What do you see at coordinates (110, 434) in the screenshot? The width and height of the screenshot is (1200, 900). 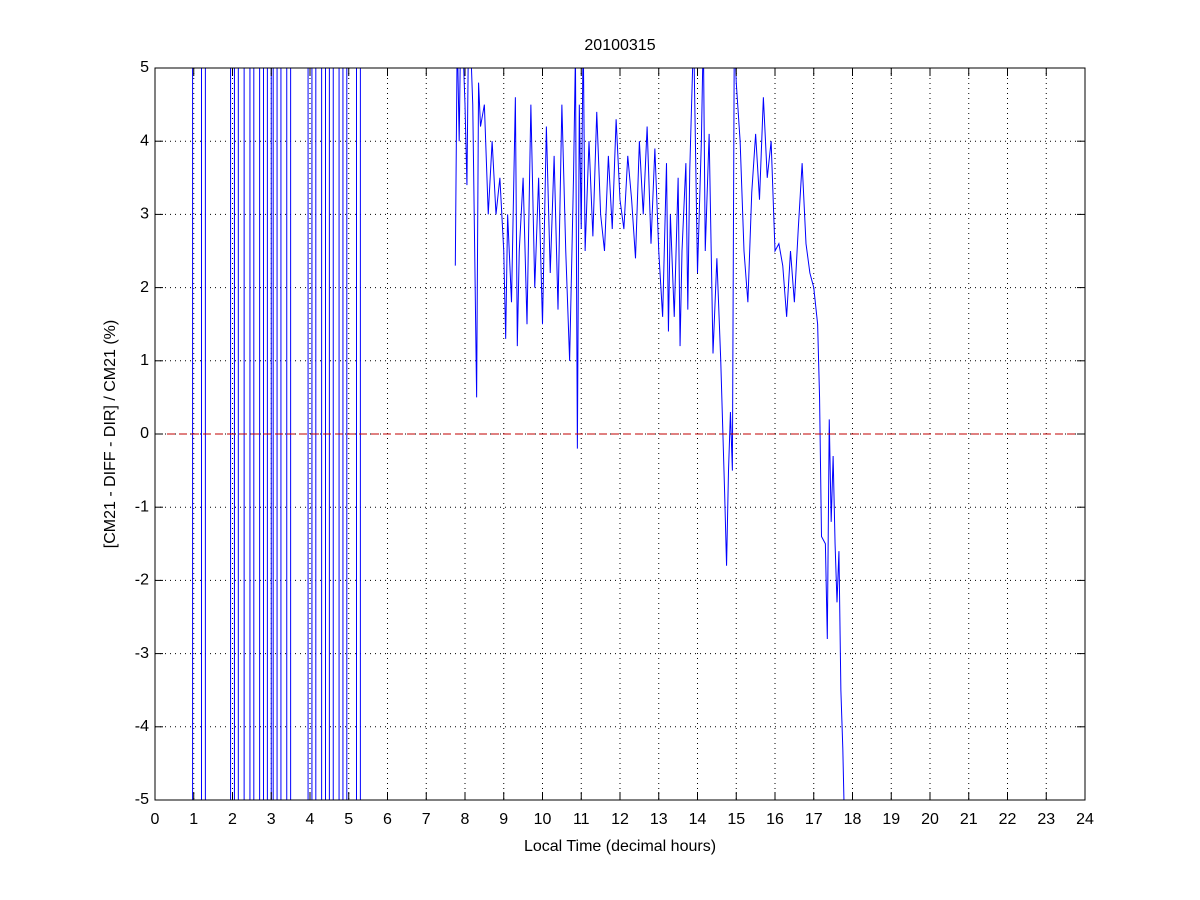 I see `y-axis-label: [CM21 - DIFF - DIR] / CM21 (%)` at bounding box center [110, 434].